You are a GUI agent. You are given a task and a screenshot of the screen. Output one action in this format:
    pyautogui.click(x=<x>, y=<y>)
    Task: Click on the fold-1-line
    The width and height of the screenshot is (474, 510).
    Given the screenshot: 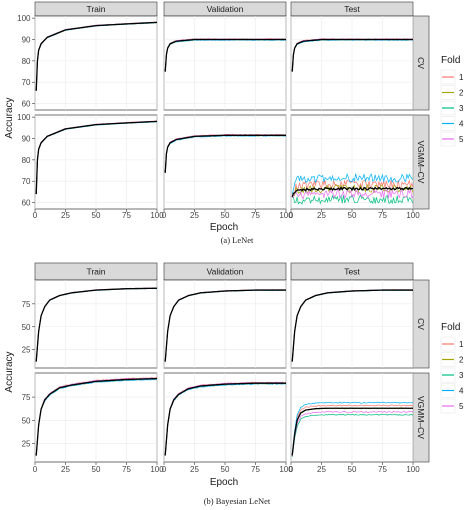 What is the action you would take?
    pyautogui.click(x=352, y=429)
    